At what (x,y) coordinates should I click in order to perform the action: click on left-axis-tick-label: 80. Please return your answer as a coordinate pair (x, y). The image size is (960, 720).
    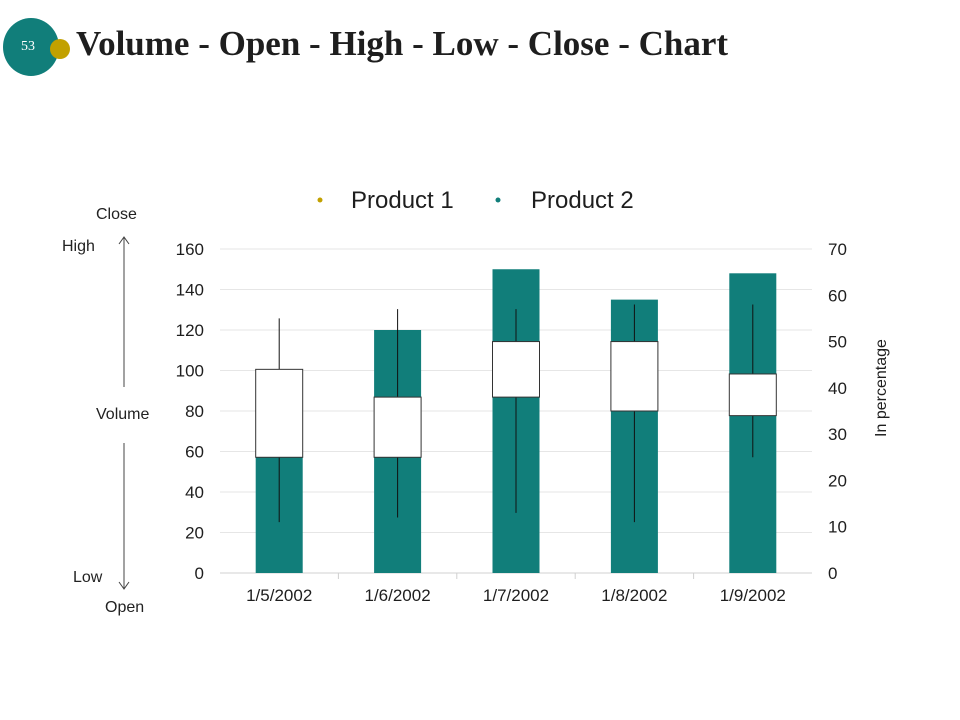
    Looking at the image, I should click on (194, 411).